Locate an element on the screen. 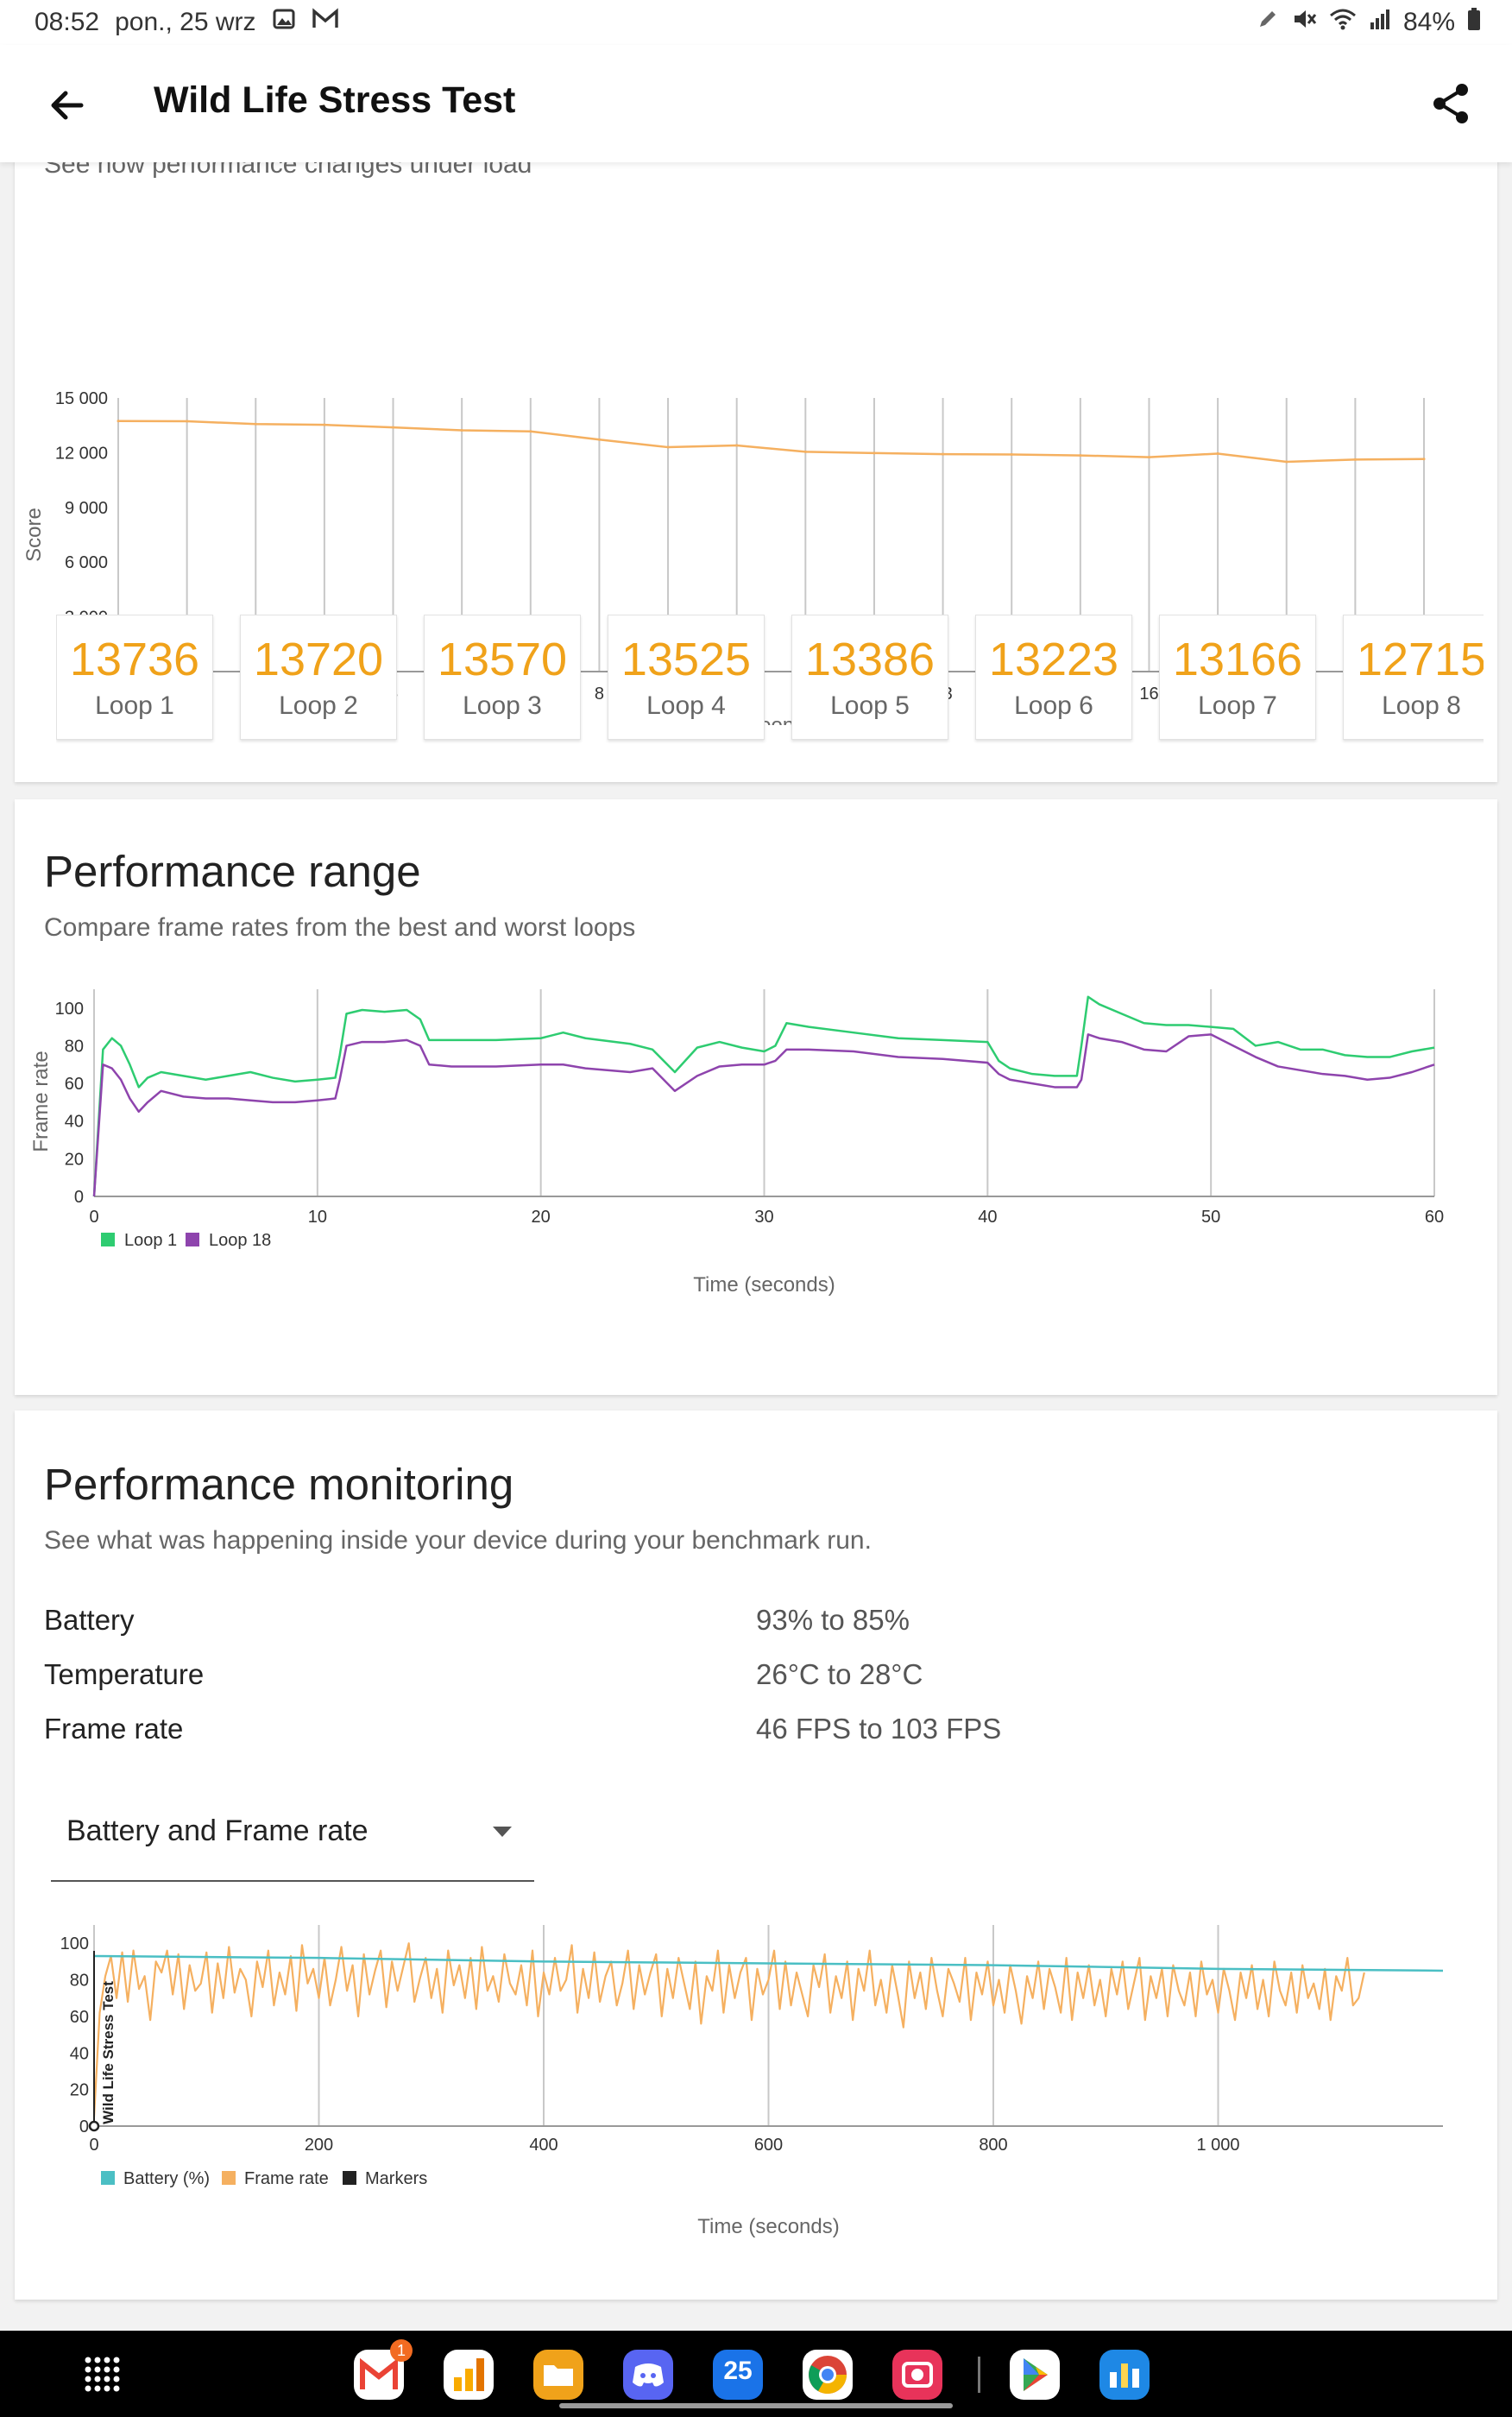 The image size is (1512, 2417). loop-label: Loop 5 is located at coordinates (870, 705).